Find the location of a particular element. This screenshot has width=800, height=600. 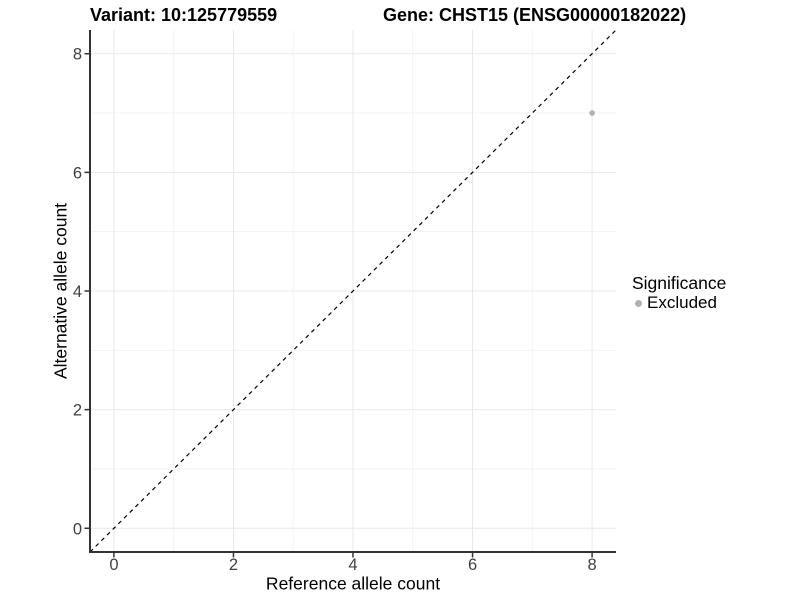

legend-title: Significance is located at coordinates (679, 283).